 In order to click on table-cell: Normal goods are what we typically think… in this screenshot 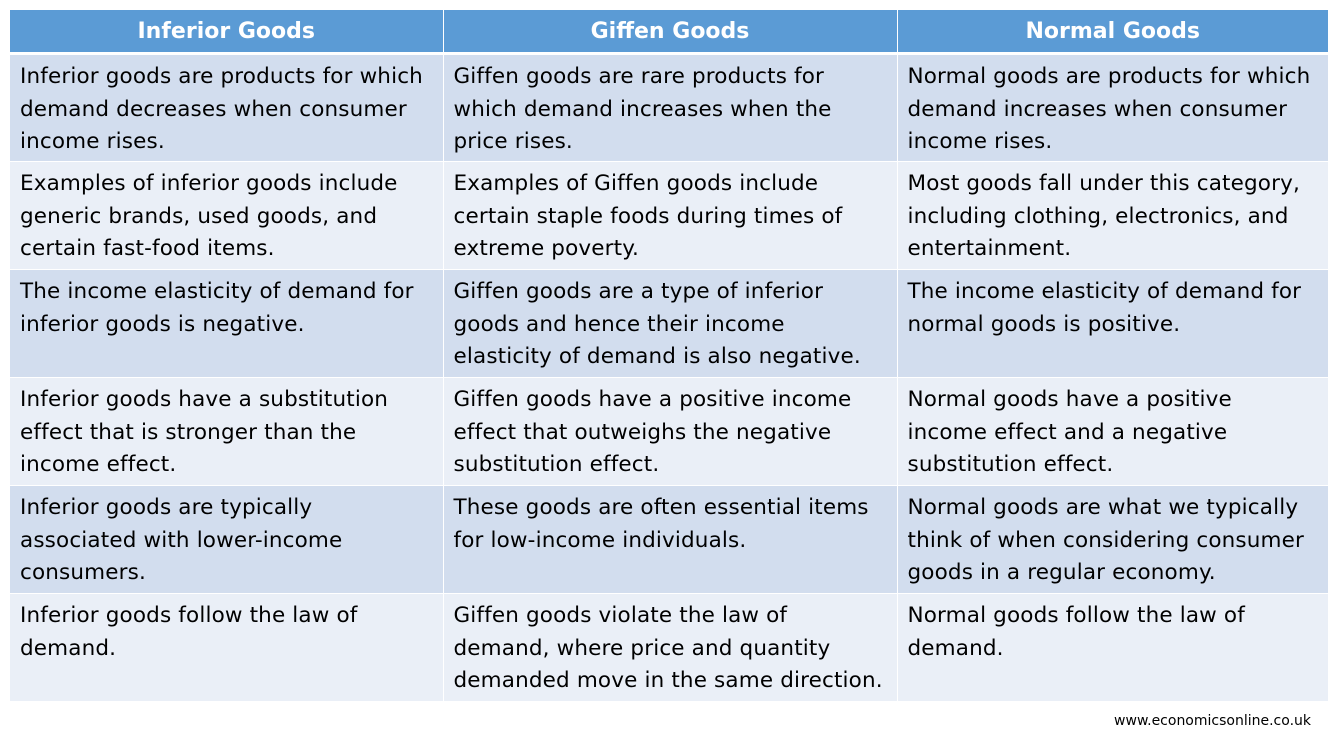, I will do `click(1112, 539)`.